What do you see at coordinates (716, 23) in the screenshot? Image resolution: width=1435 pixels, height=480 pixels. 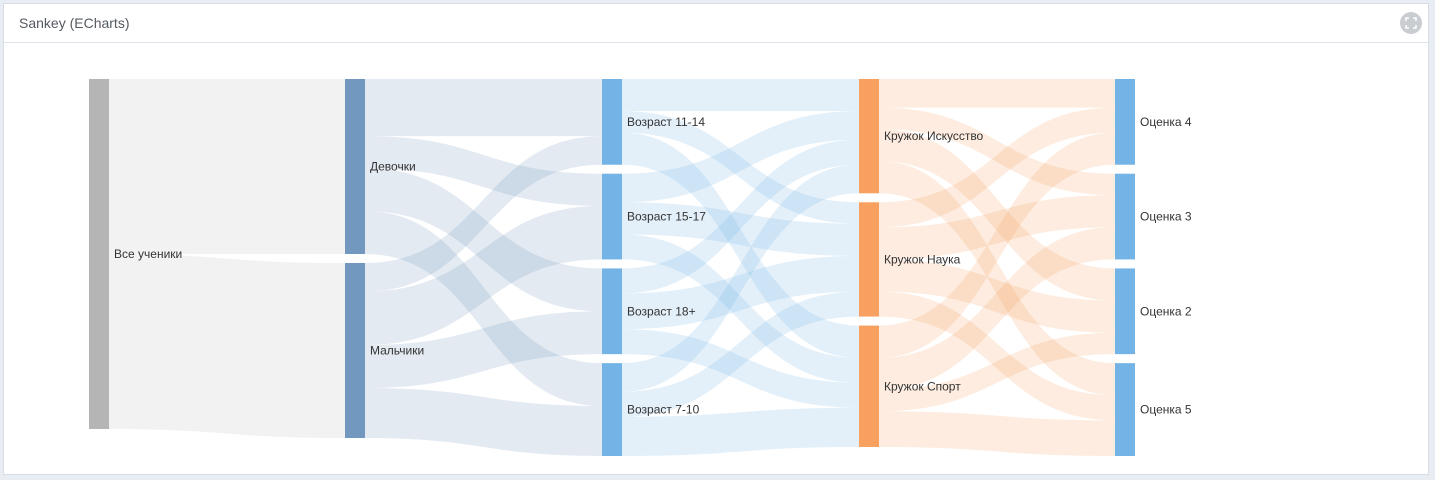 I see `panel-header: Sankey (ECharts)` at bounding box center [716, 23].